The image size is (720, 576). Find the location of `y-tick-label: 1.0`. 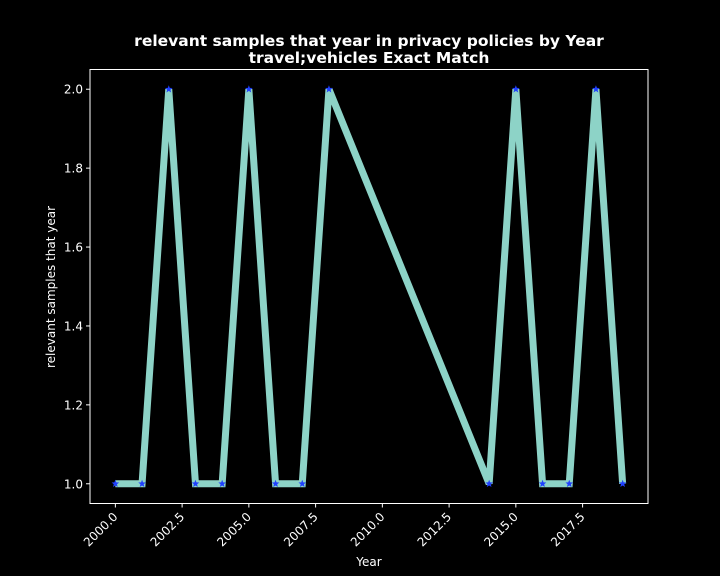

y-tick-label: 1.0 is located at coordinates (73, 484).